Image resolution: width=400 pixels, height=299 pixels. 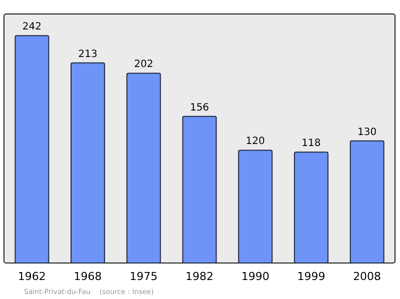 What do you see at coordinates (367, 276) in the screenshot?
I see `x-tick-label: 2008` at bounding box center [367, 276].